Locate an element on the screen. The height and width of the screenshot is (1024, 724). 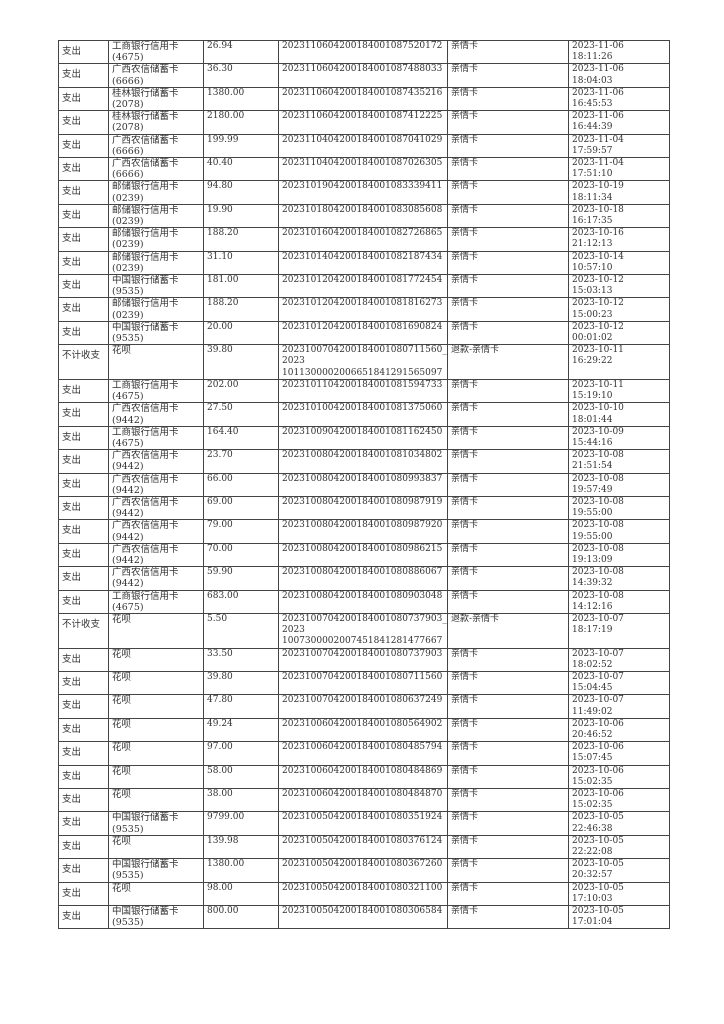
cell-datetime: 2023-10-05 20:32:57 is located at coordinates (619, 870).